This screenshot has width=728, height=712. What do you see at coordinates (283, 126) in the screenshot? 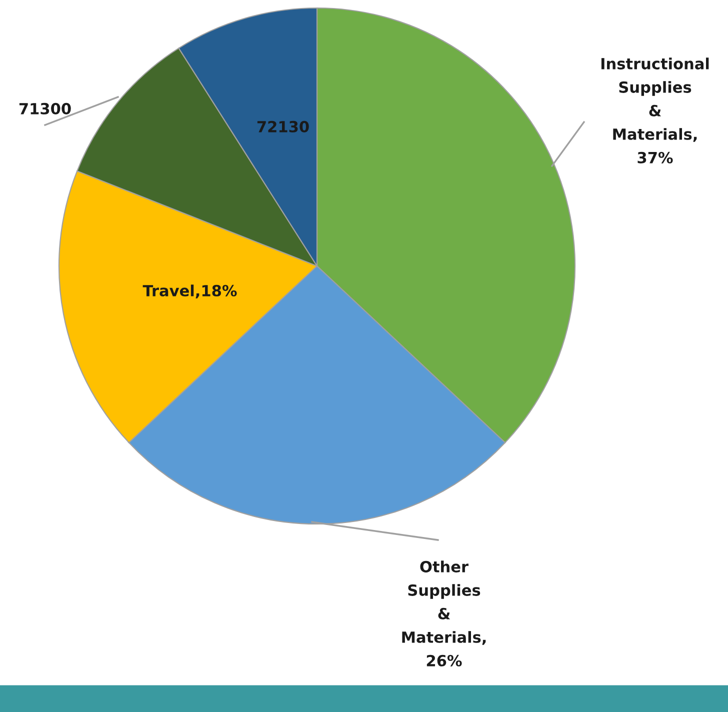
I see `slice-label: 72130` at bounding box center [283, 126].